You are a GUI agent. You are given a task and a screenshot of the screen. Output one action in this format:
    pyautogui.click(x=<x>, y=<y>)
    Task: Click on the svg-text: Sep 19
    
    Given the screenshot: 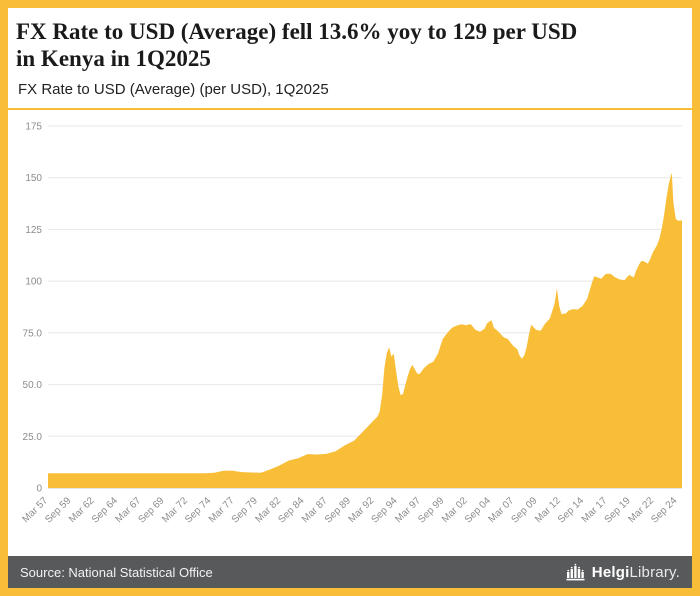 What is the action you would take?
    pyautogui.click(x=618, y=510)
    